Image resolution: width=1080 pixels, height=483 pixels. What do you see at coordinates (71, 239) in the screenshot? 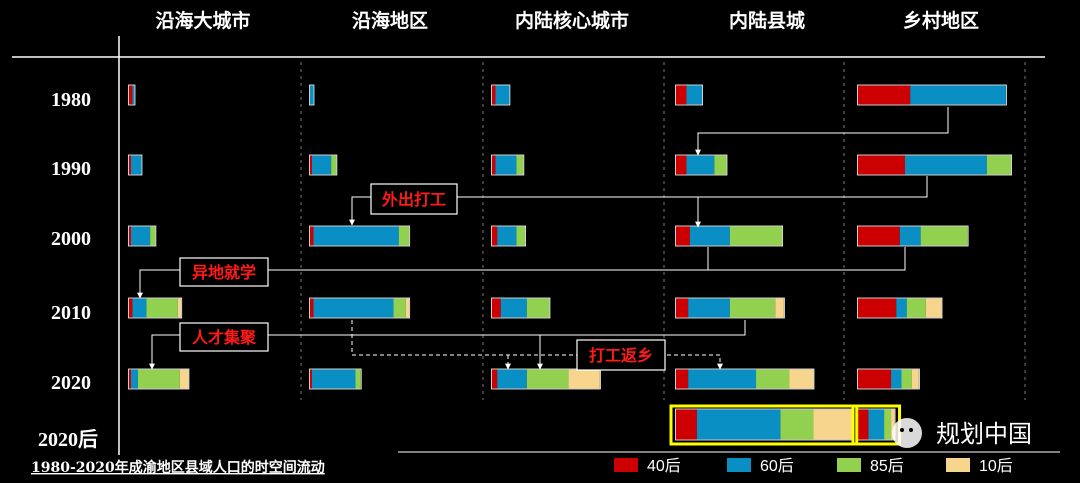
I see `year-label: 2000` at bounding box center [71, 239].